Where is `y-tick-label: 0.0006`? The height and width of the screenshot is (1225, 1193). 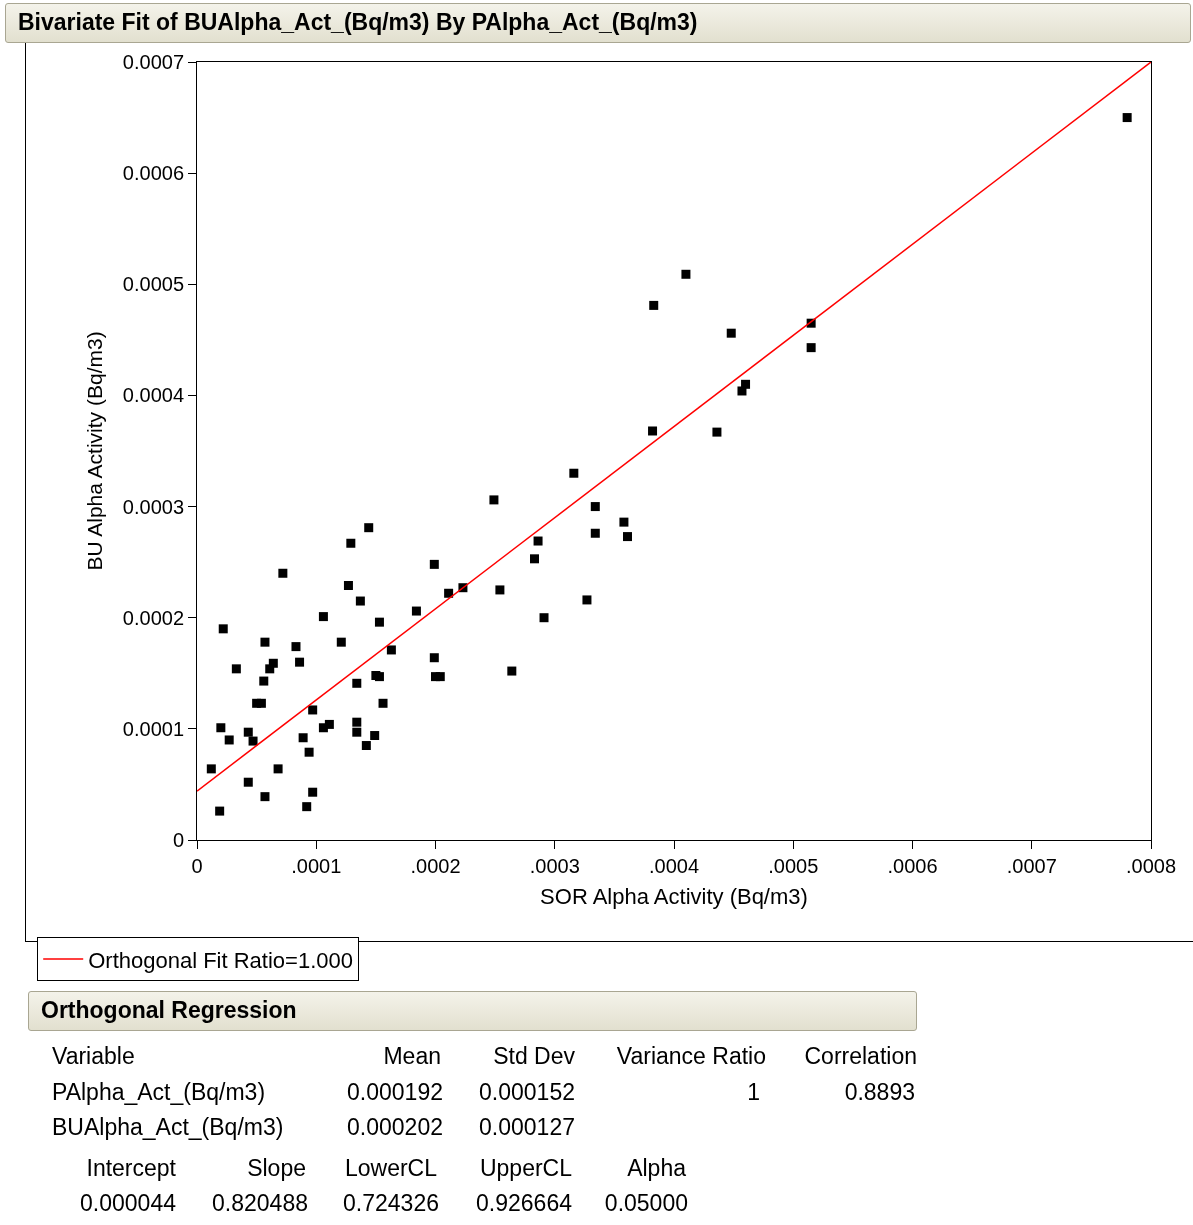
y-tick-label: 0.0006 is located at coordinates (153, 173).